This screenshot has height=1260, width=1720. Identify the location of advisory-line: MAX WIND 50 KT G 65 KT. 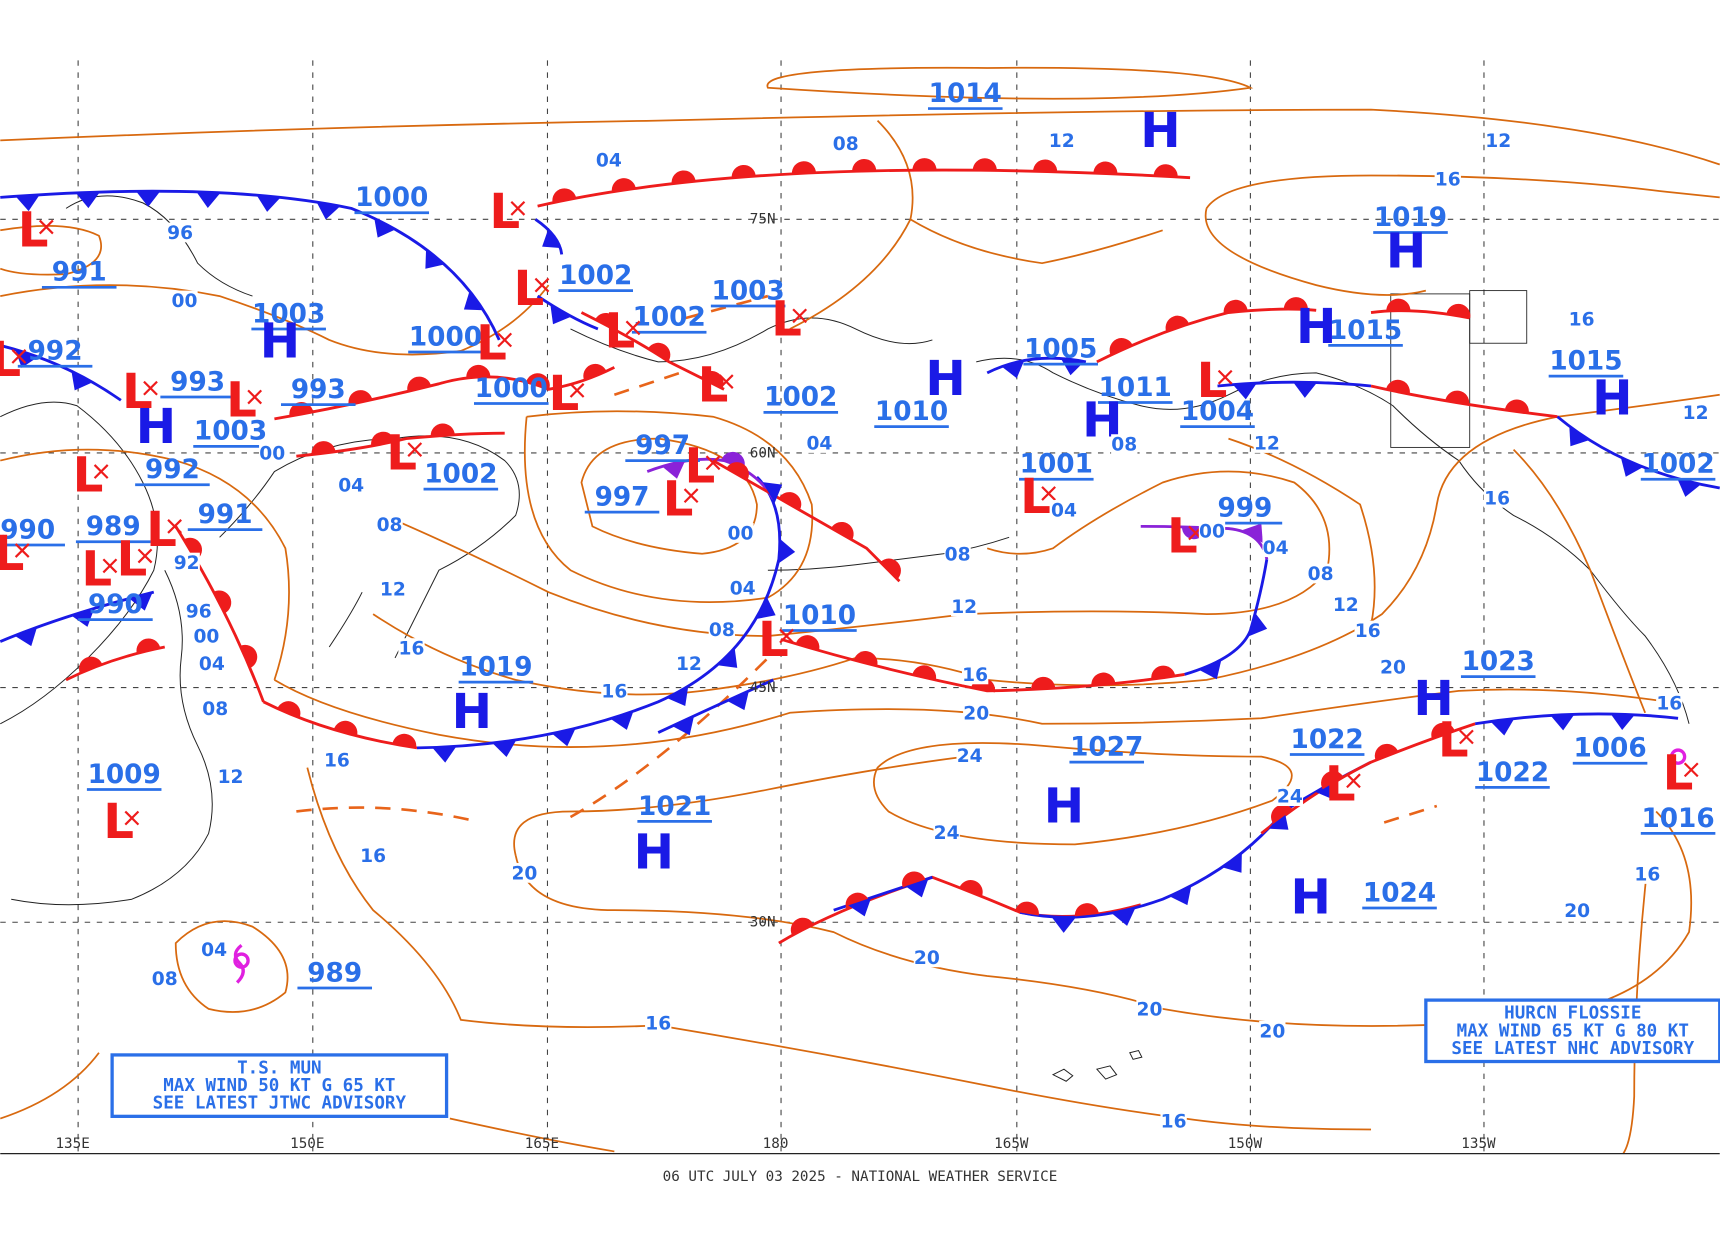
(279, 1086).